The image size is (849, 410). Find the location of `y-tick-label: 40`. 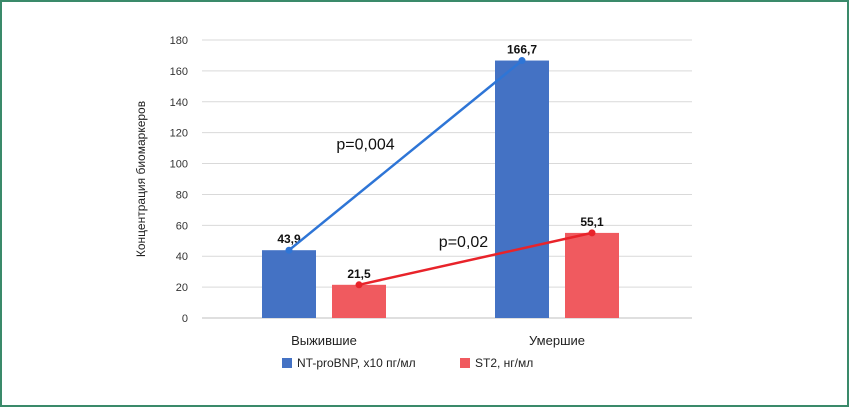

y-tick-label: 40 is located at coordinates (182, 257).